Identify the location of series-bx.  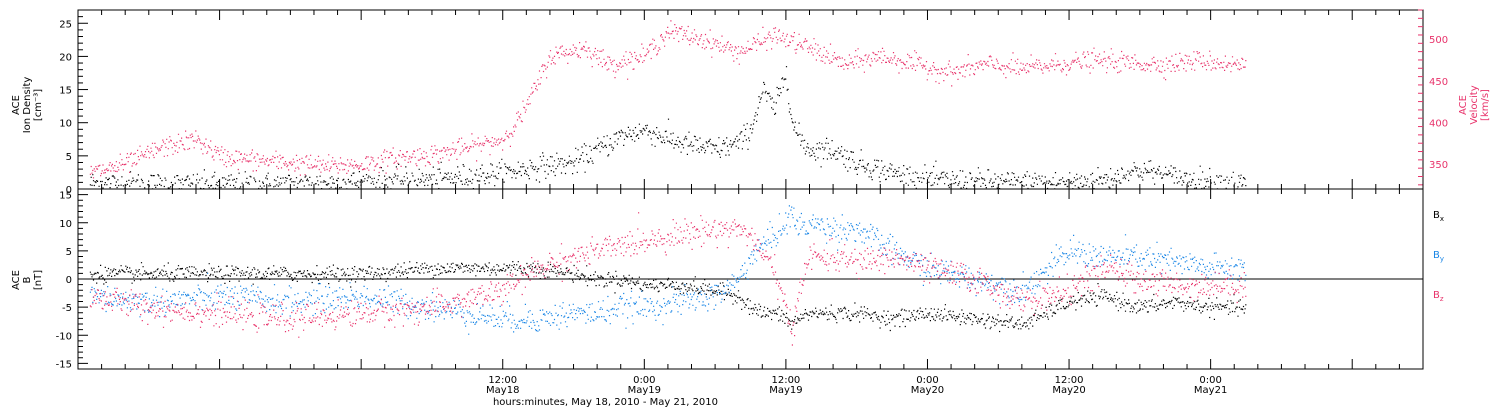
(668, 297).